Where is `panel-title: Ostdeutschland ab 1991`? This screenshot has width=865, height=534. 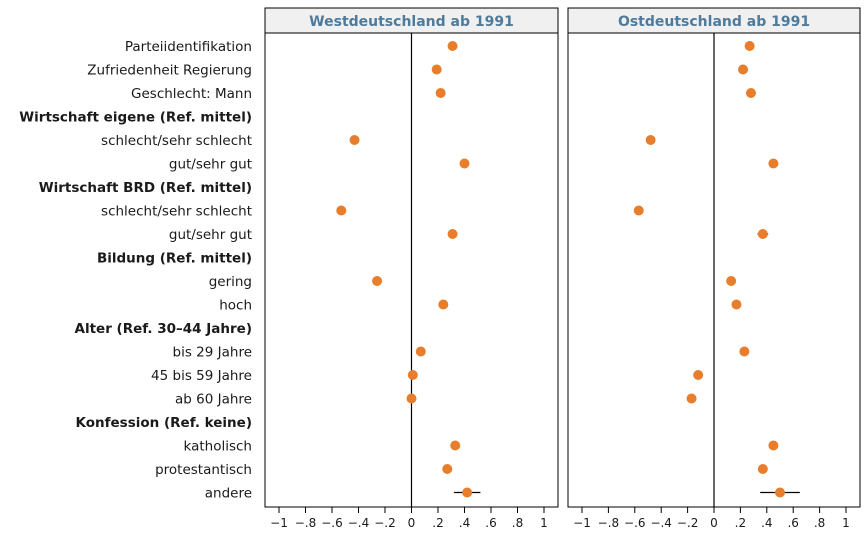
panel-title: Ostdeutschland ab 1991 is located at coordinates (714, 22).